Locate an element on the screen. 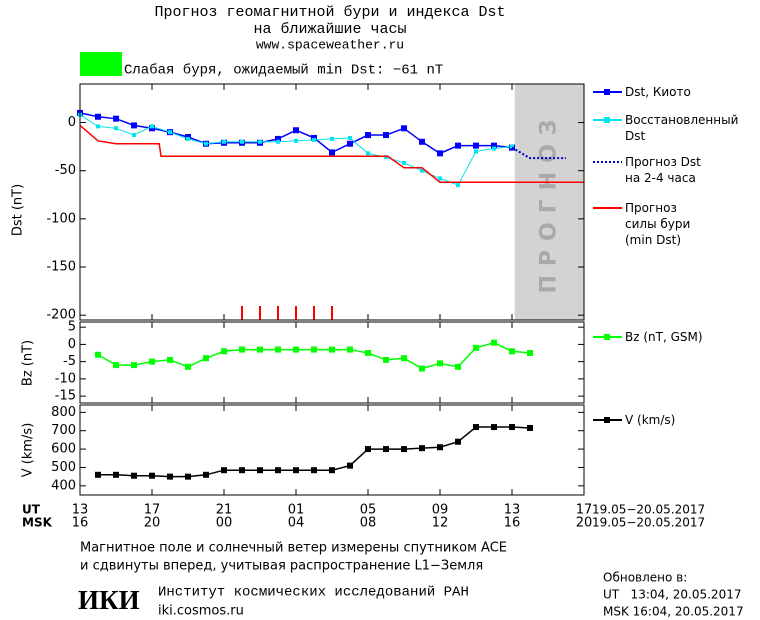  y-axis-label: Bz (nT) is located at coordinates (28, 363).